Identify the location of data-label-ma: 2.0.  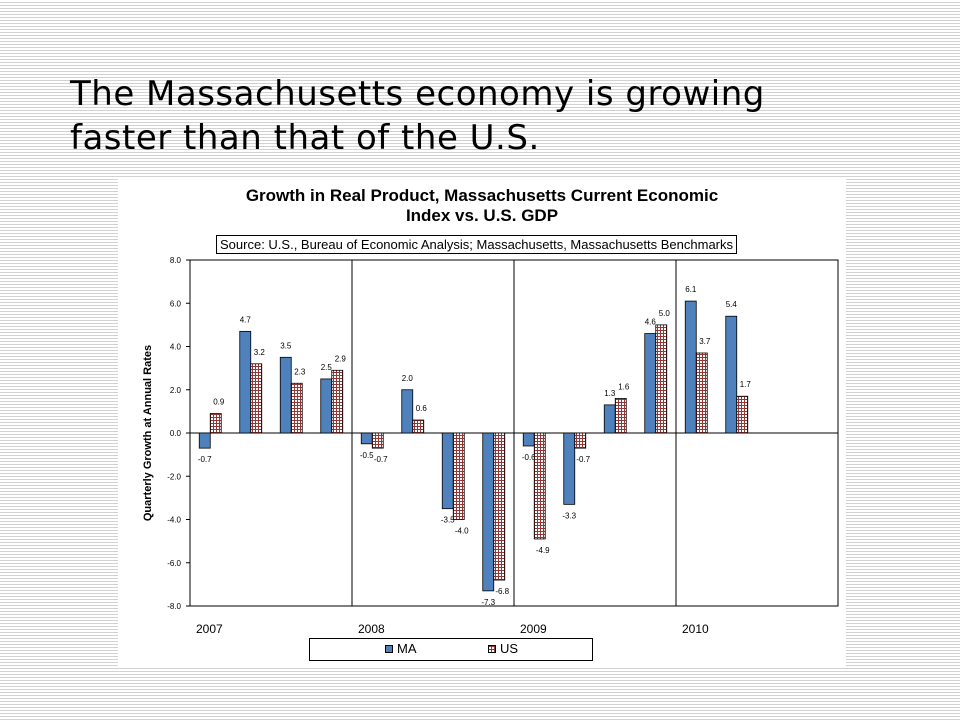
(408, 378).